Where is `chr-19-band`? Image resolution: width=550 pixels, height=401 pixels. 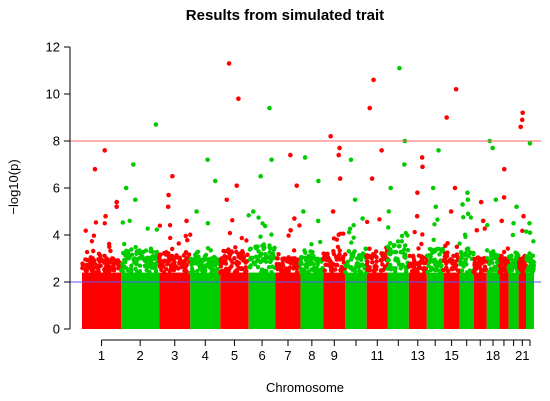 chr-19-band is located at coordinates (504, 300).